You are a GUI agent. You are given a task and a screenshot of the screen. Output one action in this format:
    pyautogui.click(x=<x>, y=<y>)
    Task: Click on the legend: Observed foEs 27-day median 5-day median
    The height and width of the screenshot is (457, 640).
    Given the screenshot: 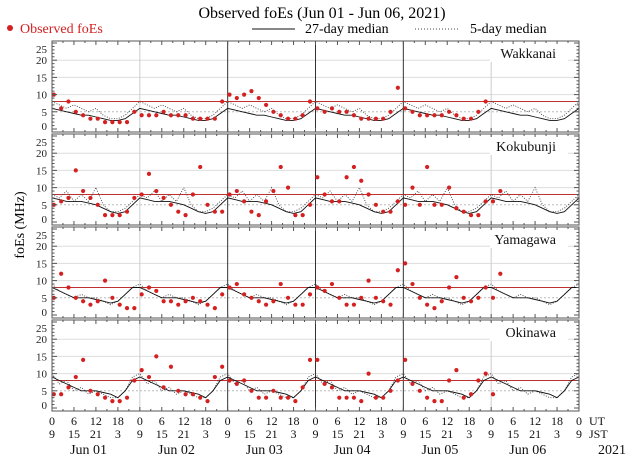 What is the action you would take?
    pyautogui.click(x=277, y=29)
    